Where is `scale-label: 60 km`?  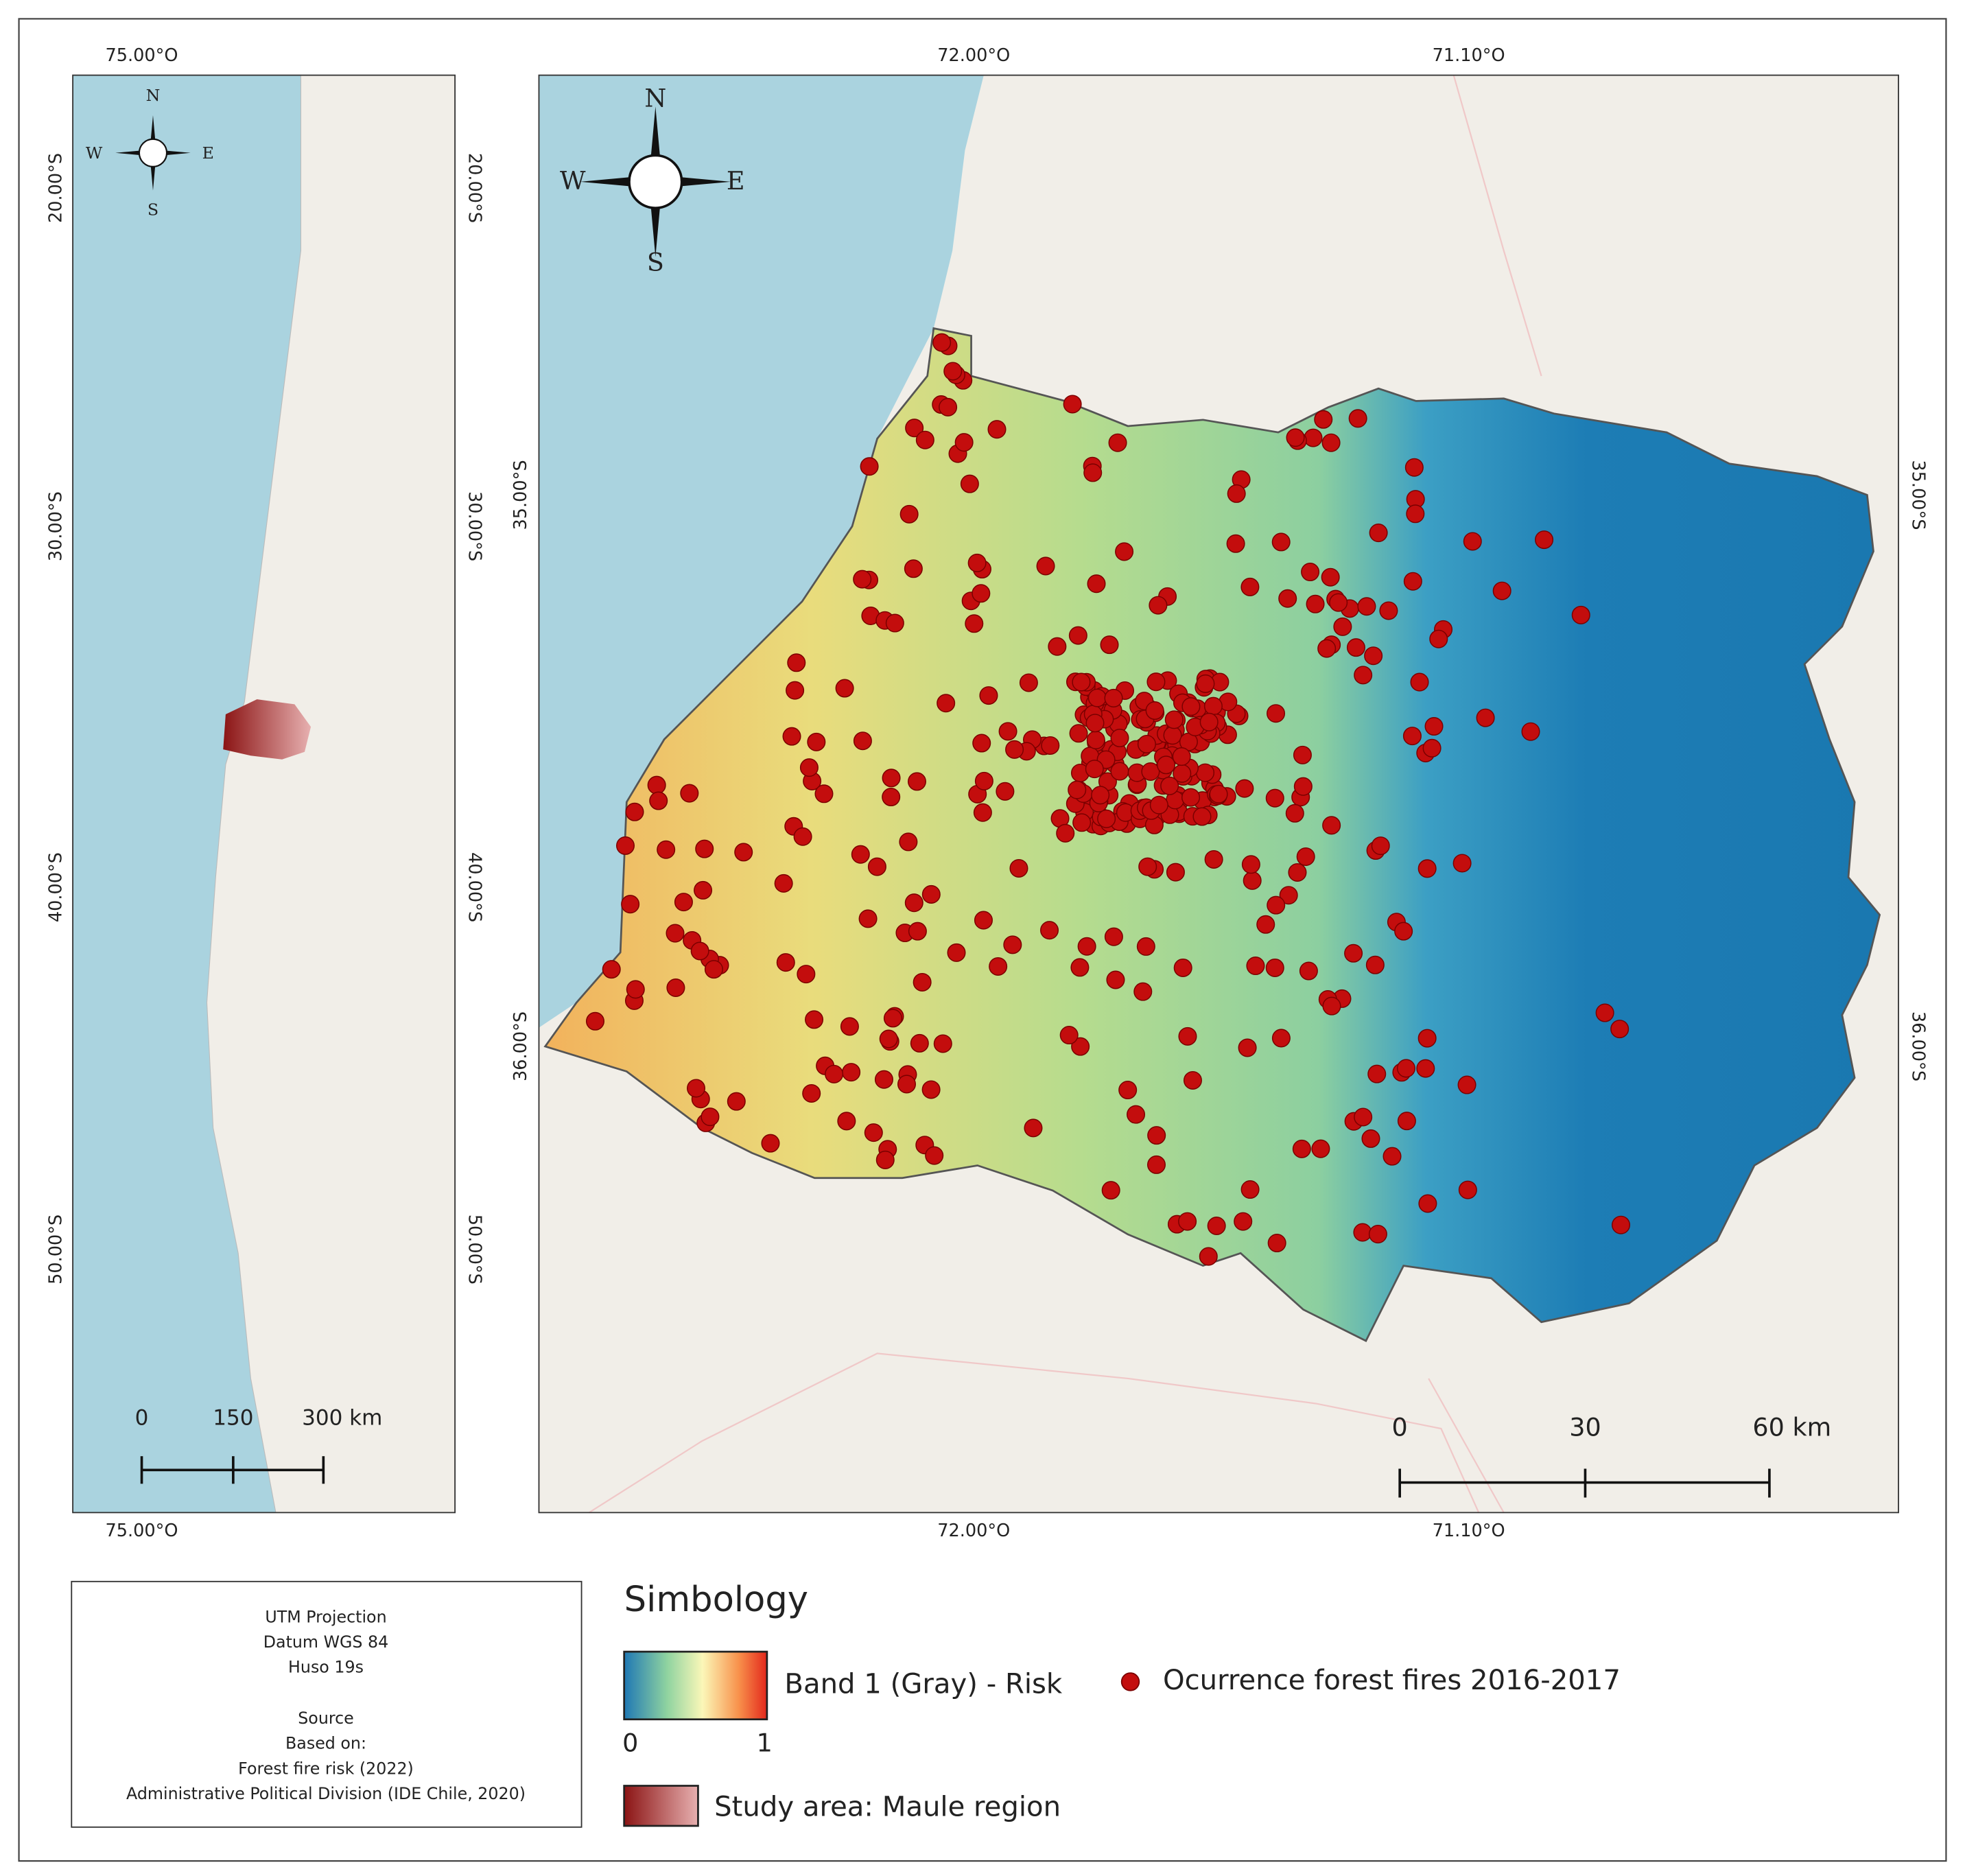 scale-label: 60 km is located at coordinates (1791, 1427).